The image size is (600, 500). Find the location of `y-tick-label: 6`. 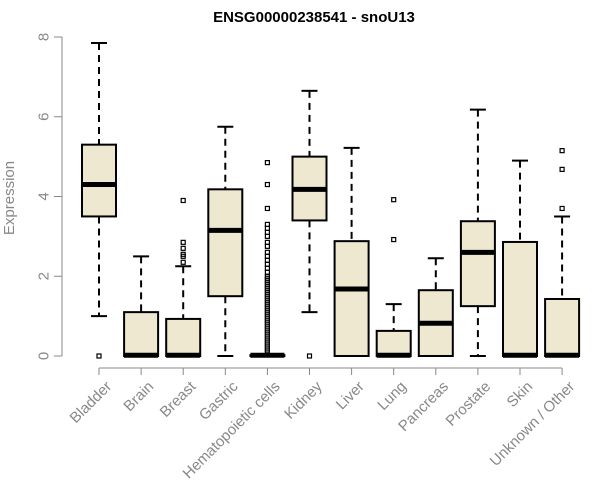

y-tick-label: 6 is located at coordinates (44, 117).